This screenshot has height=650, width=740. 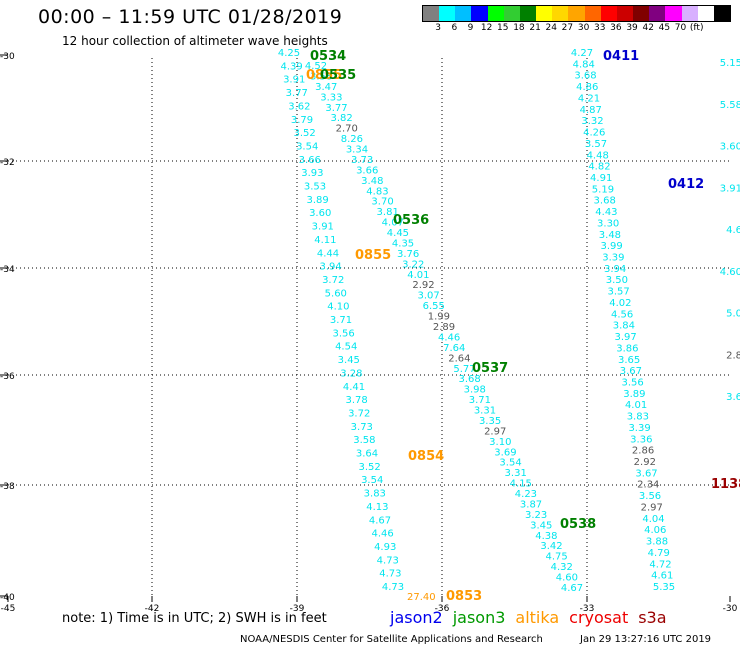 I want to click on wave-height-value: 3.30, so click(x=608, y=223).